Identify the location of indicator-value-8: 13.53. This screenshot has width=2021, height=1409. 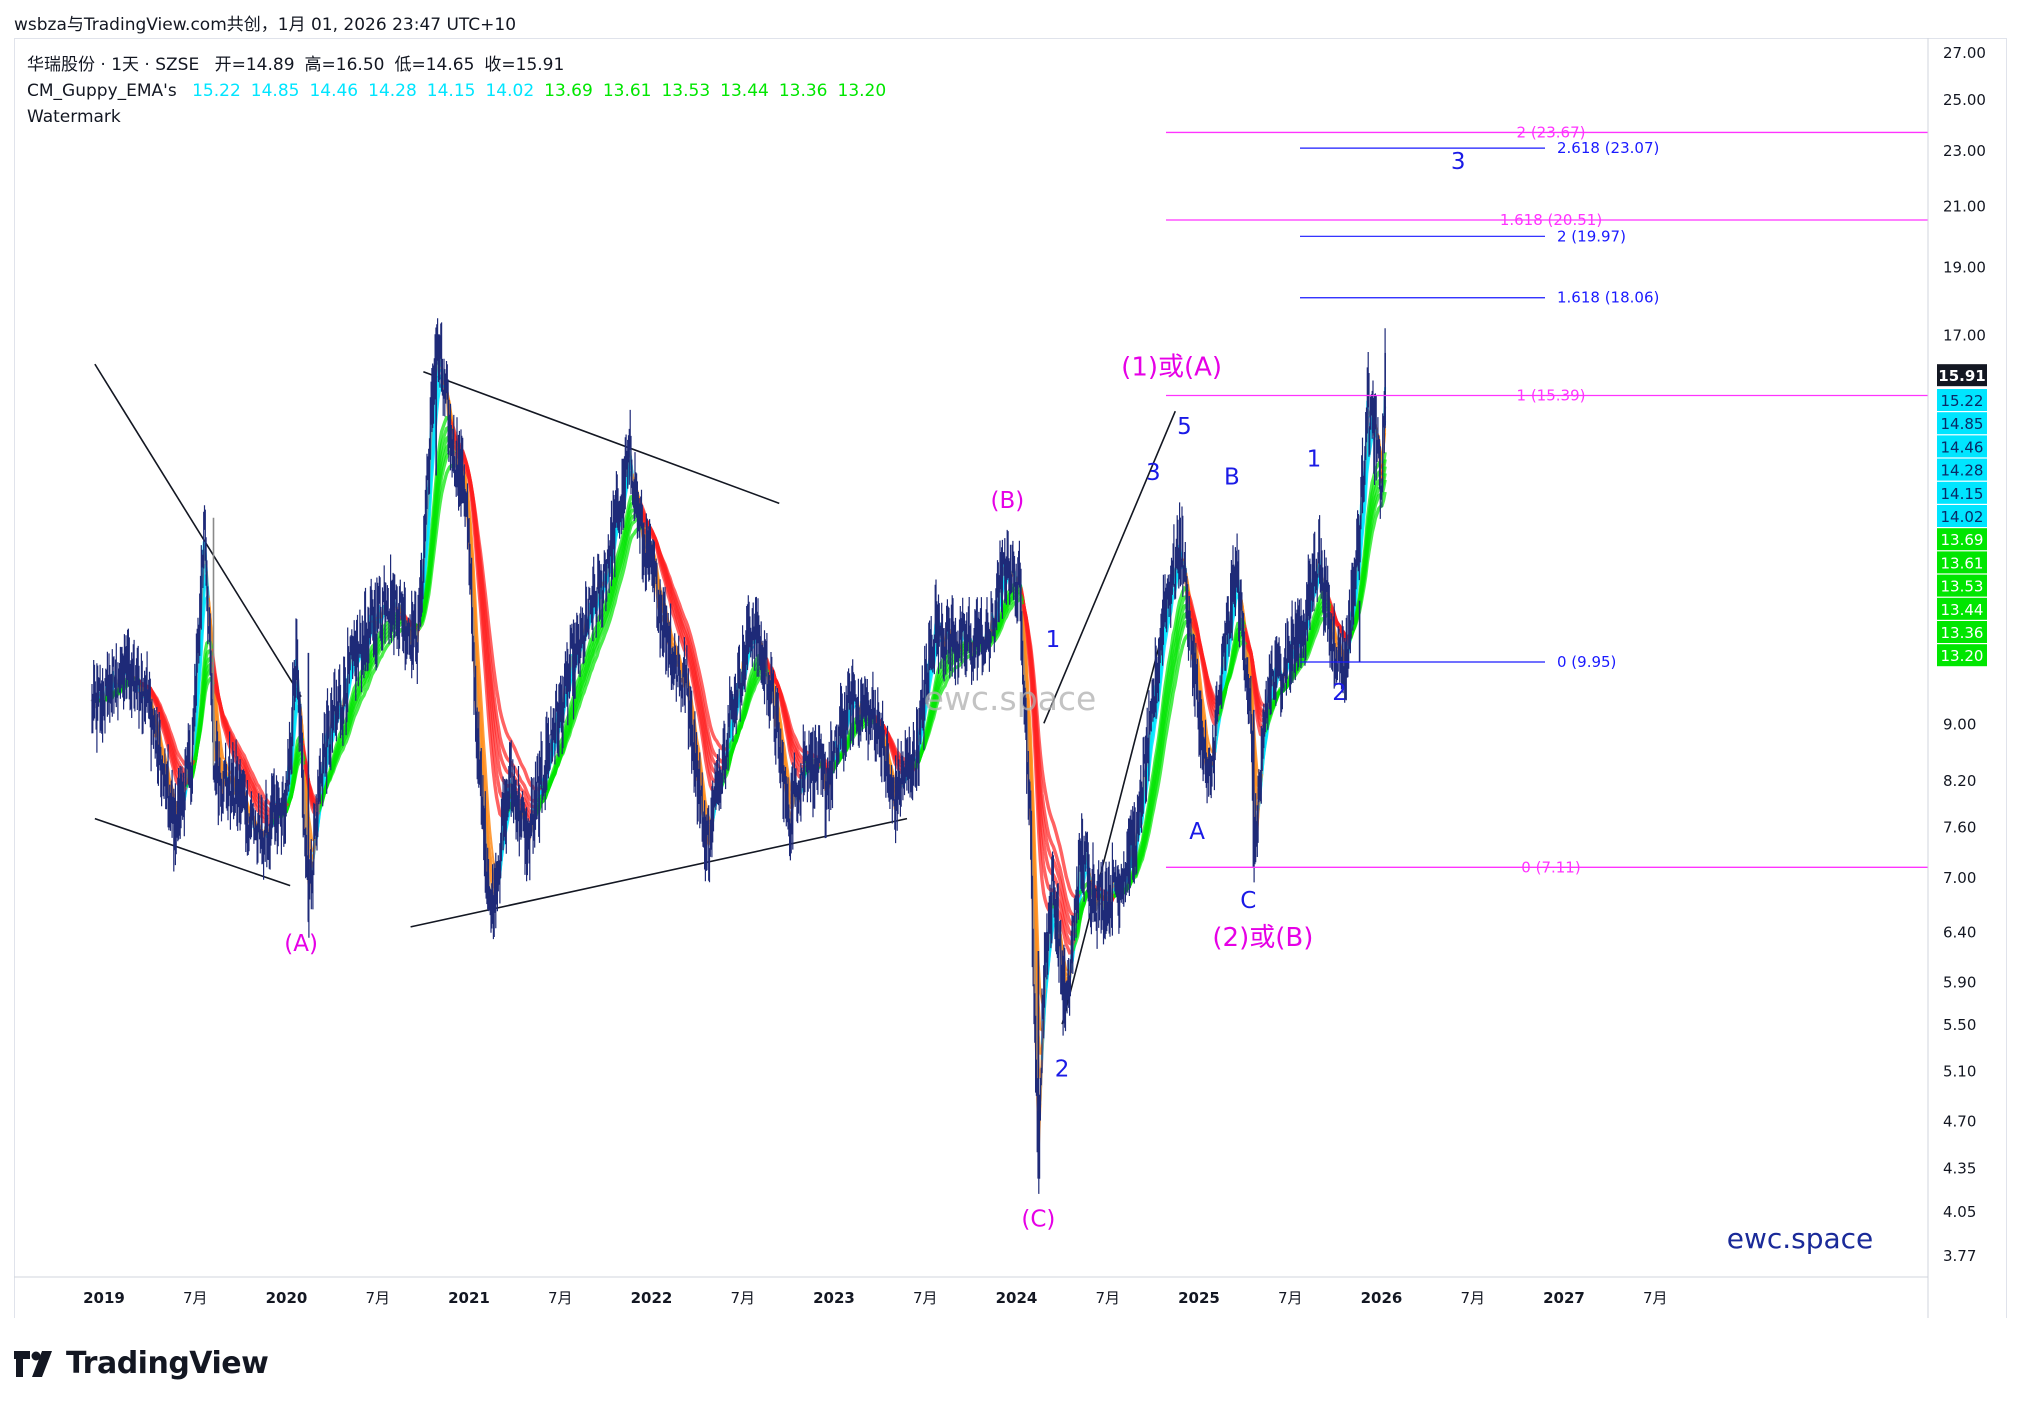
(686, 91).